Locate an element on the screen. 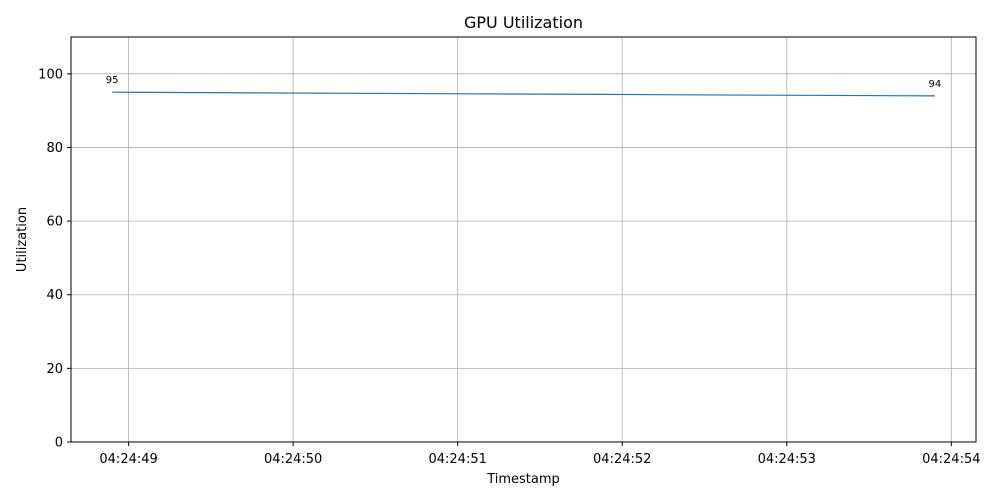 This screenshot has height=500, width=1000. y-tick-label: 0 is located at coordinates (59, 443).